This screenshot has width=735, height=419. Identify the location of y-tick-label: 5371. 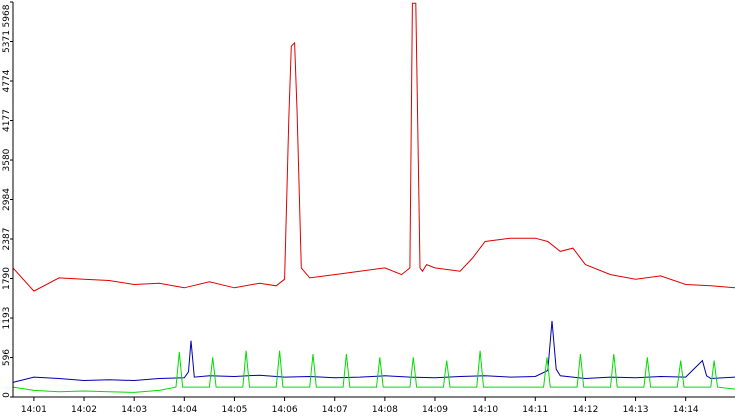
(7, 41).